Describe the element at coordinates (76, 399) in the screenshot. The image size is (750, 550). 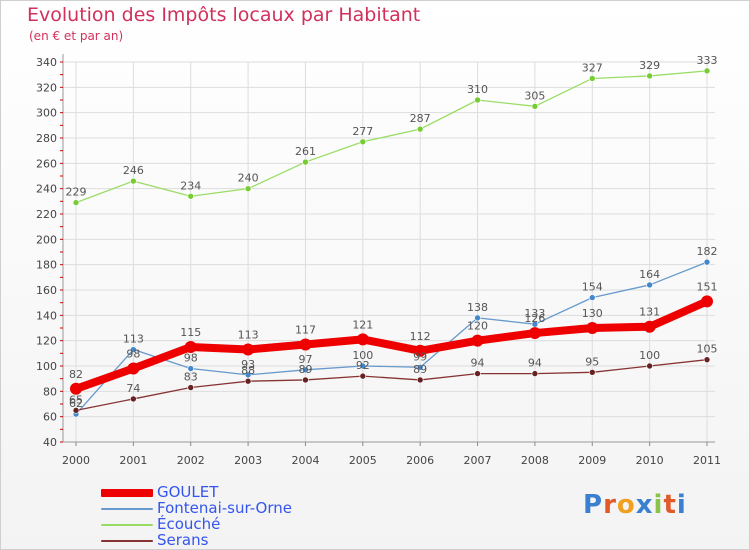
I see `data-label: 65` at that location.